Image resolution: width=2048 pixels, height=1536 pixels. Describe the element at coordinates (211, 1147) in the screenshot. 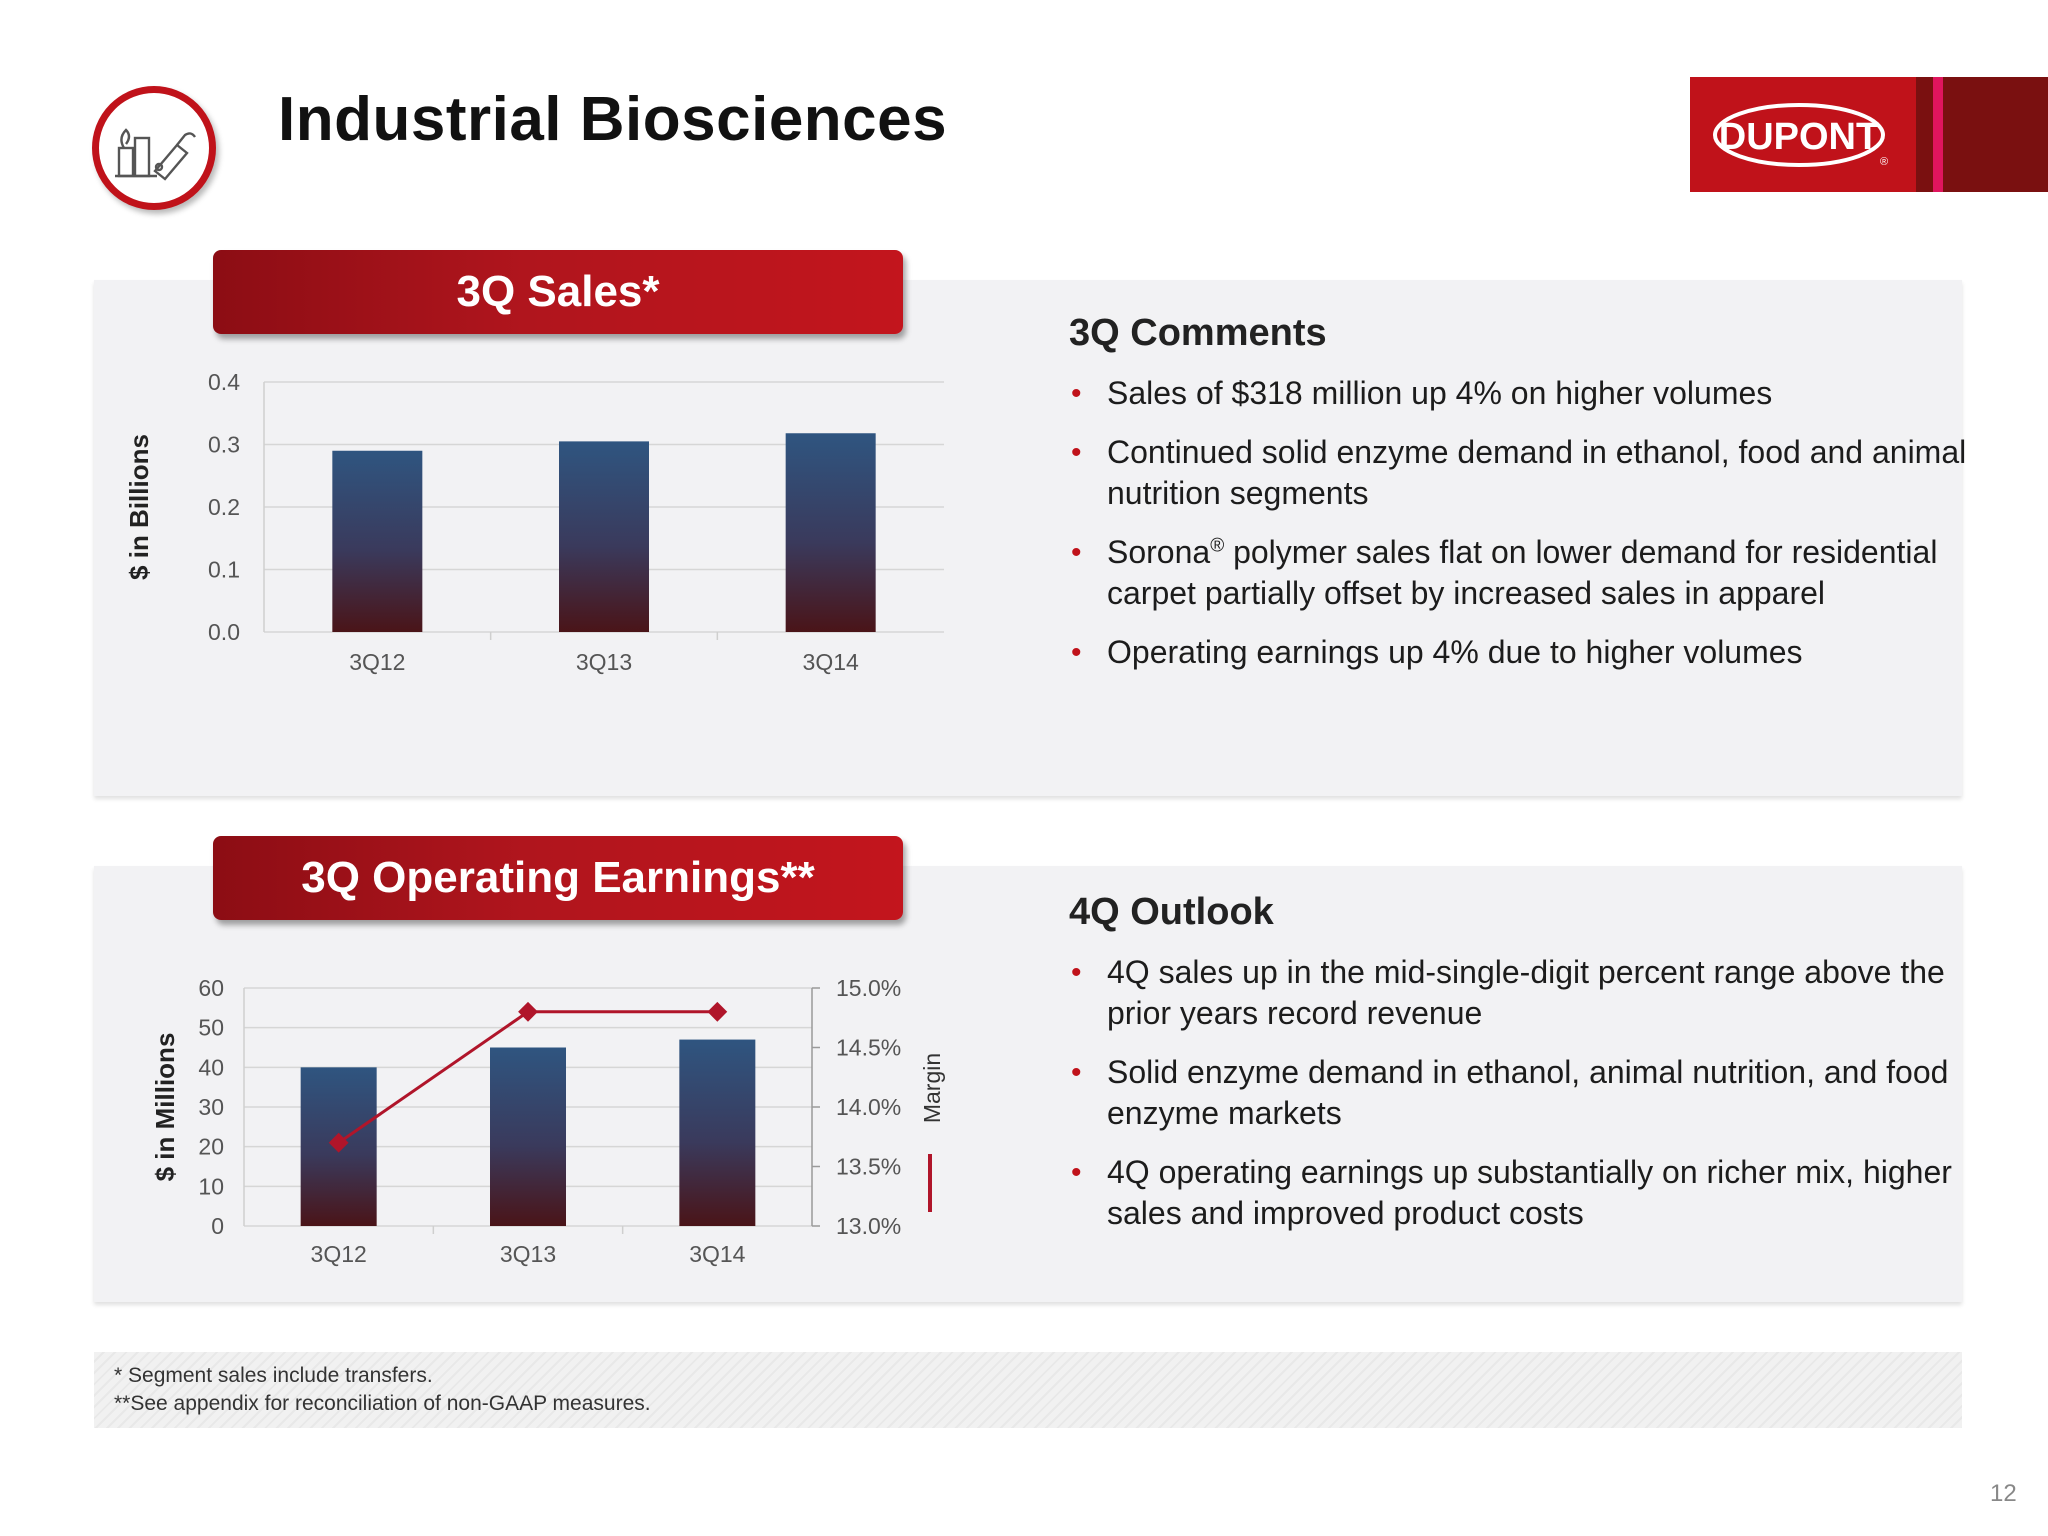

I see `y-tick-label: 20` at that location.